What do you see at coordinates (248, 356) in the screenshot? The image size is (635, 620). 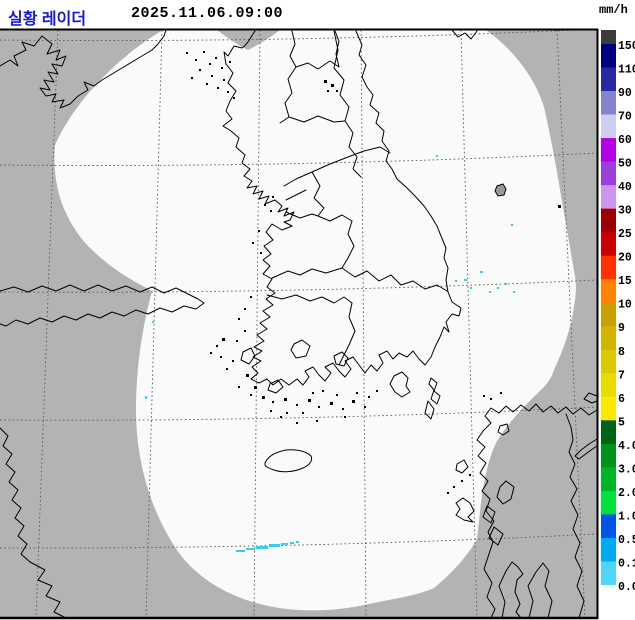 I see `coast-jindo` at bounding box center [248, 356].